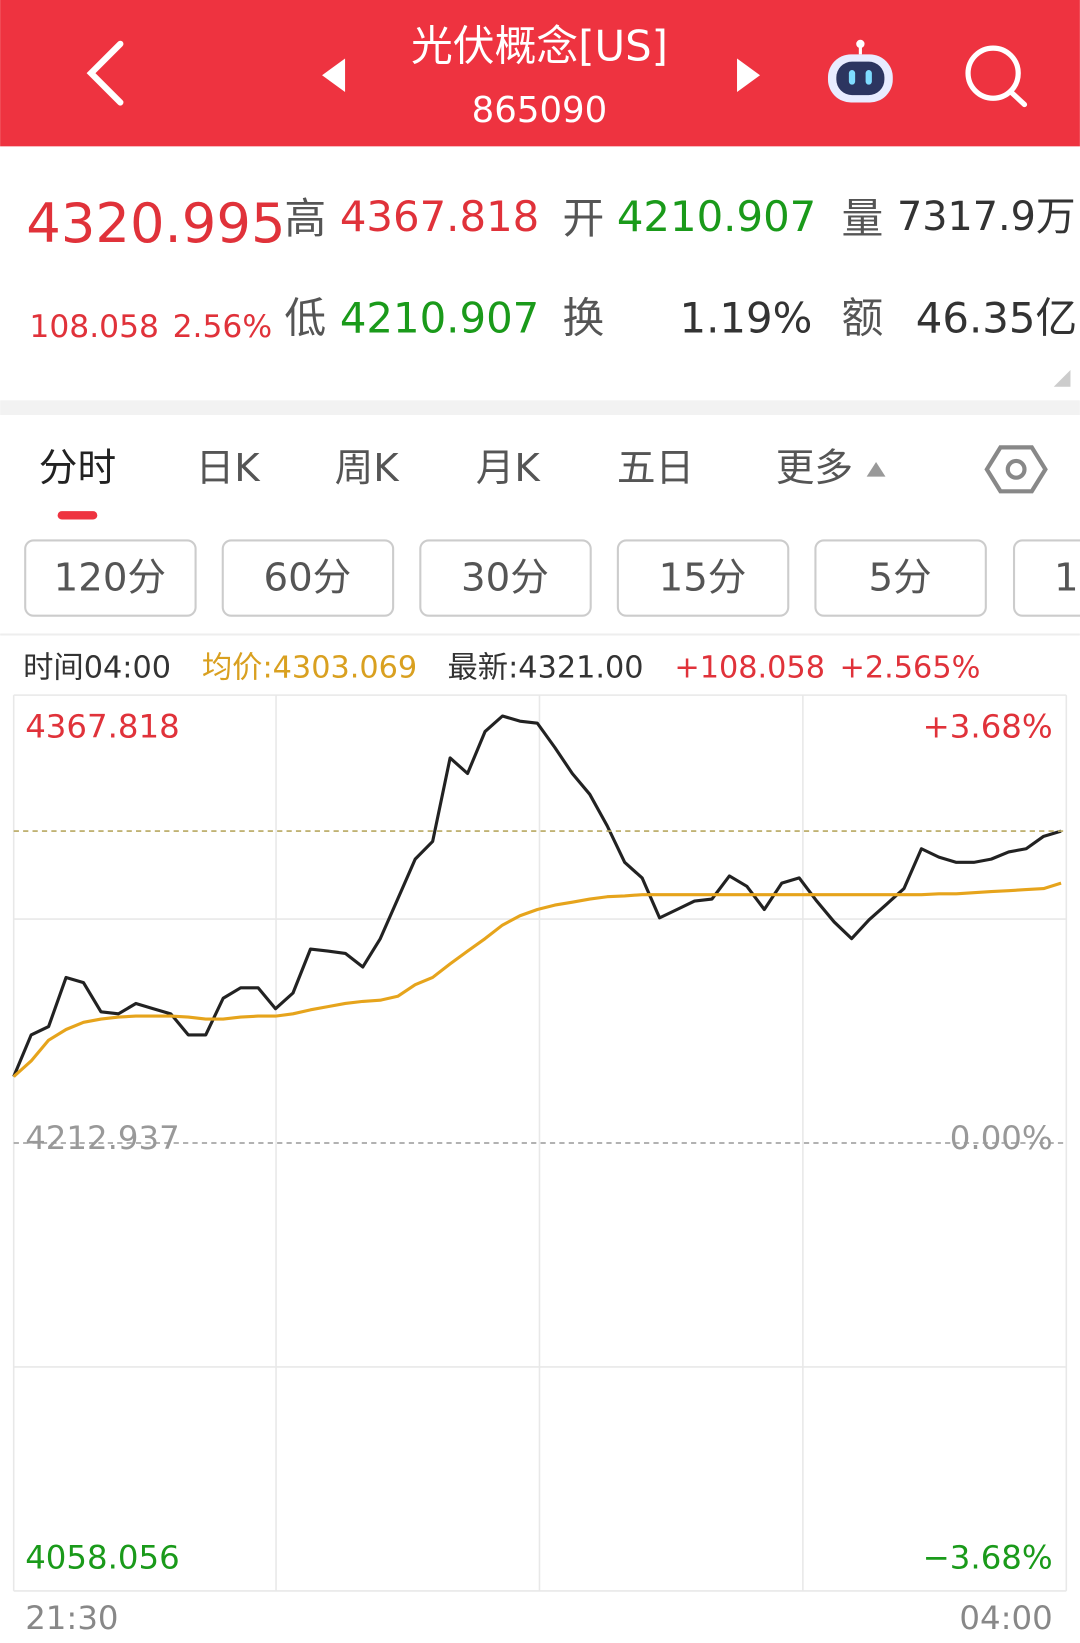  Describe the element at coordinates (909, 667) in the screenshot. I see `info-change-pct: +2.565%` at that location.